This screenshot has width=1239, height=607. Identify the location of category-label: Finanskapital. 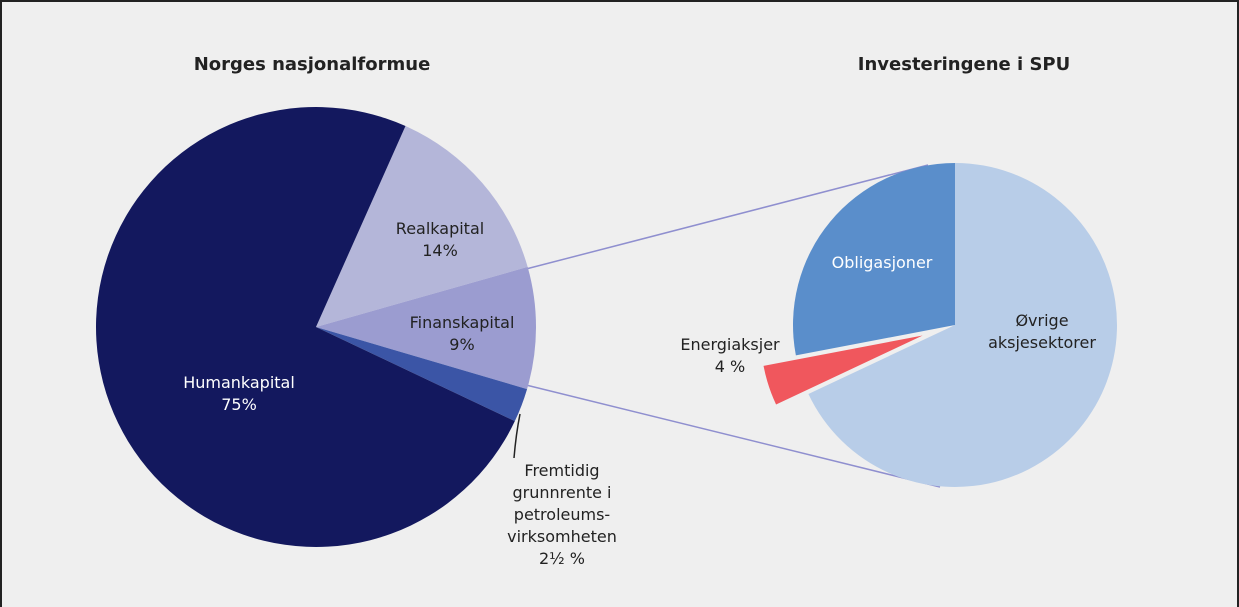
(462, 322).